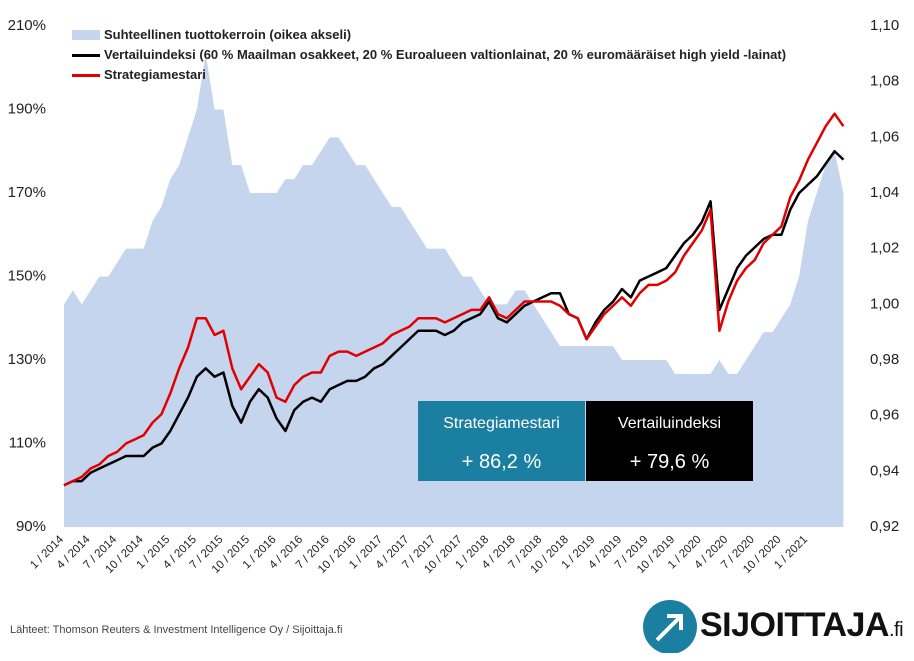 This screenshot has height=661, width=914. What do you see at coordinates (884, 303) in the screenshot?
I see `y2-tick-label: 1,00` at bounding box center [884, 303].